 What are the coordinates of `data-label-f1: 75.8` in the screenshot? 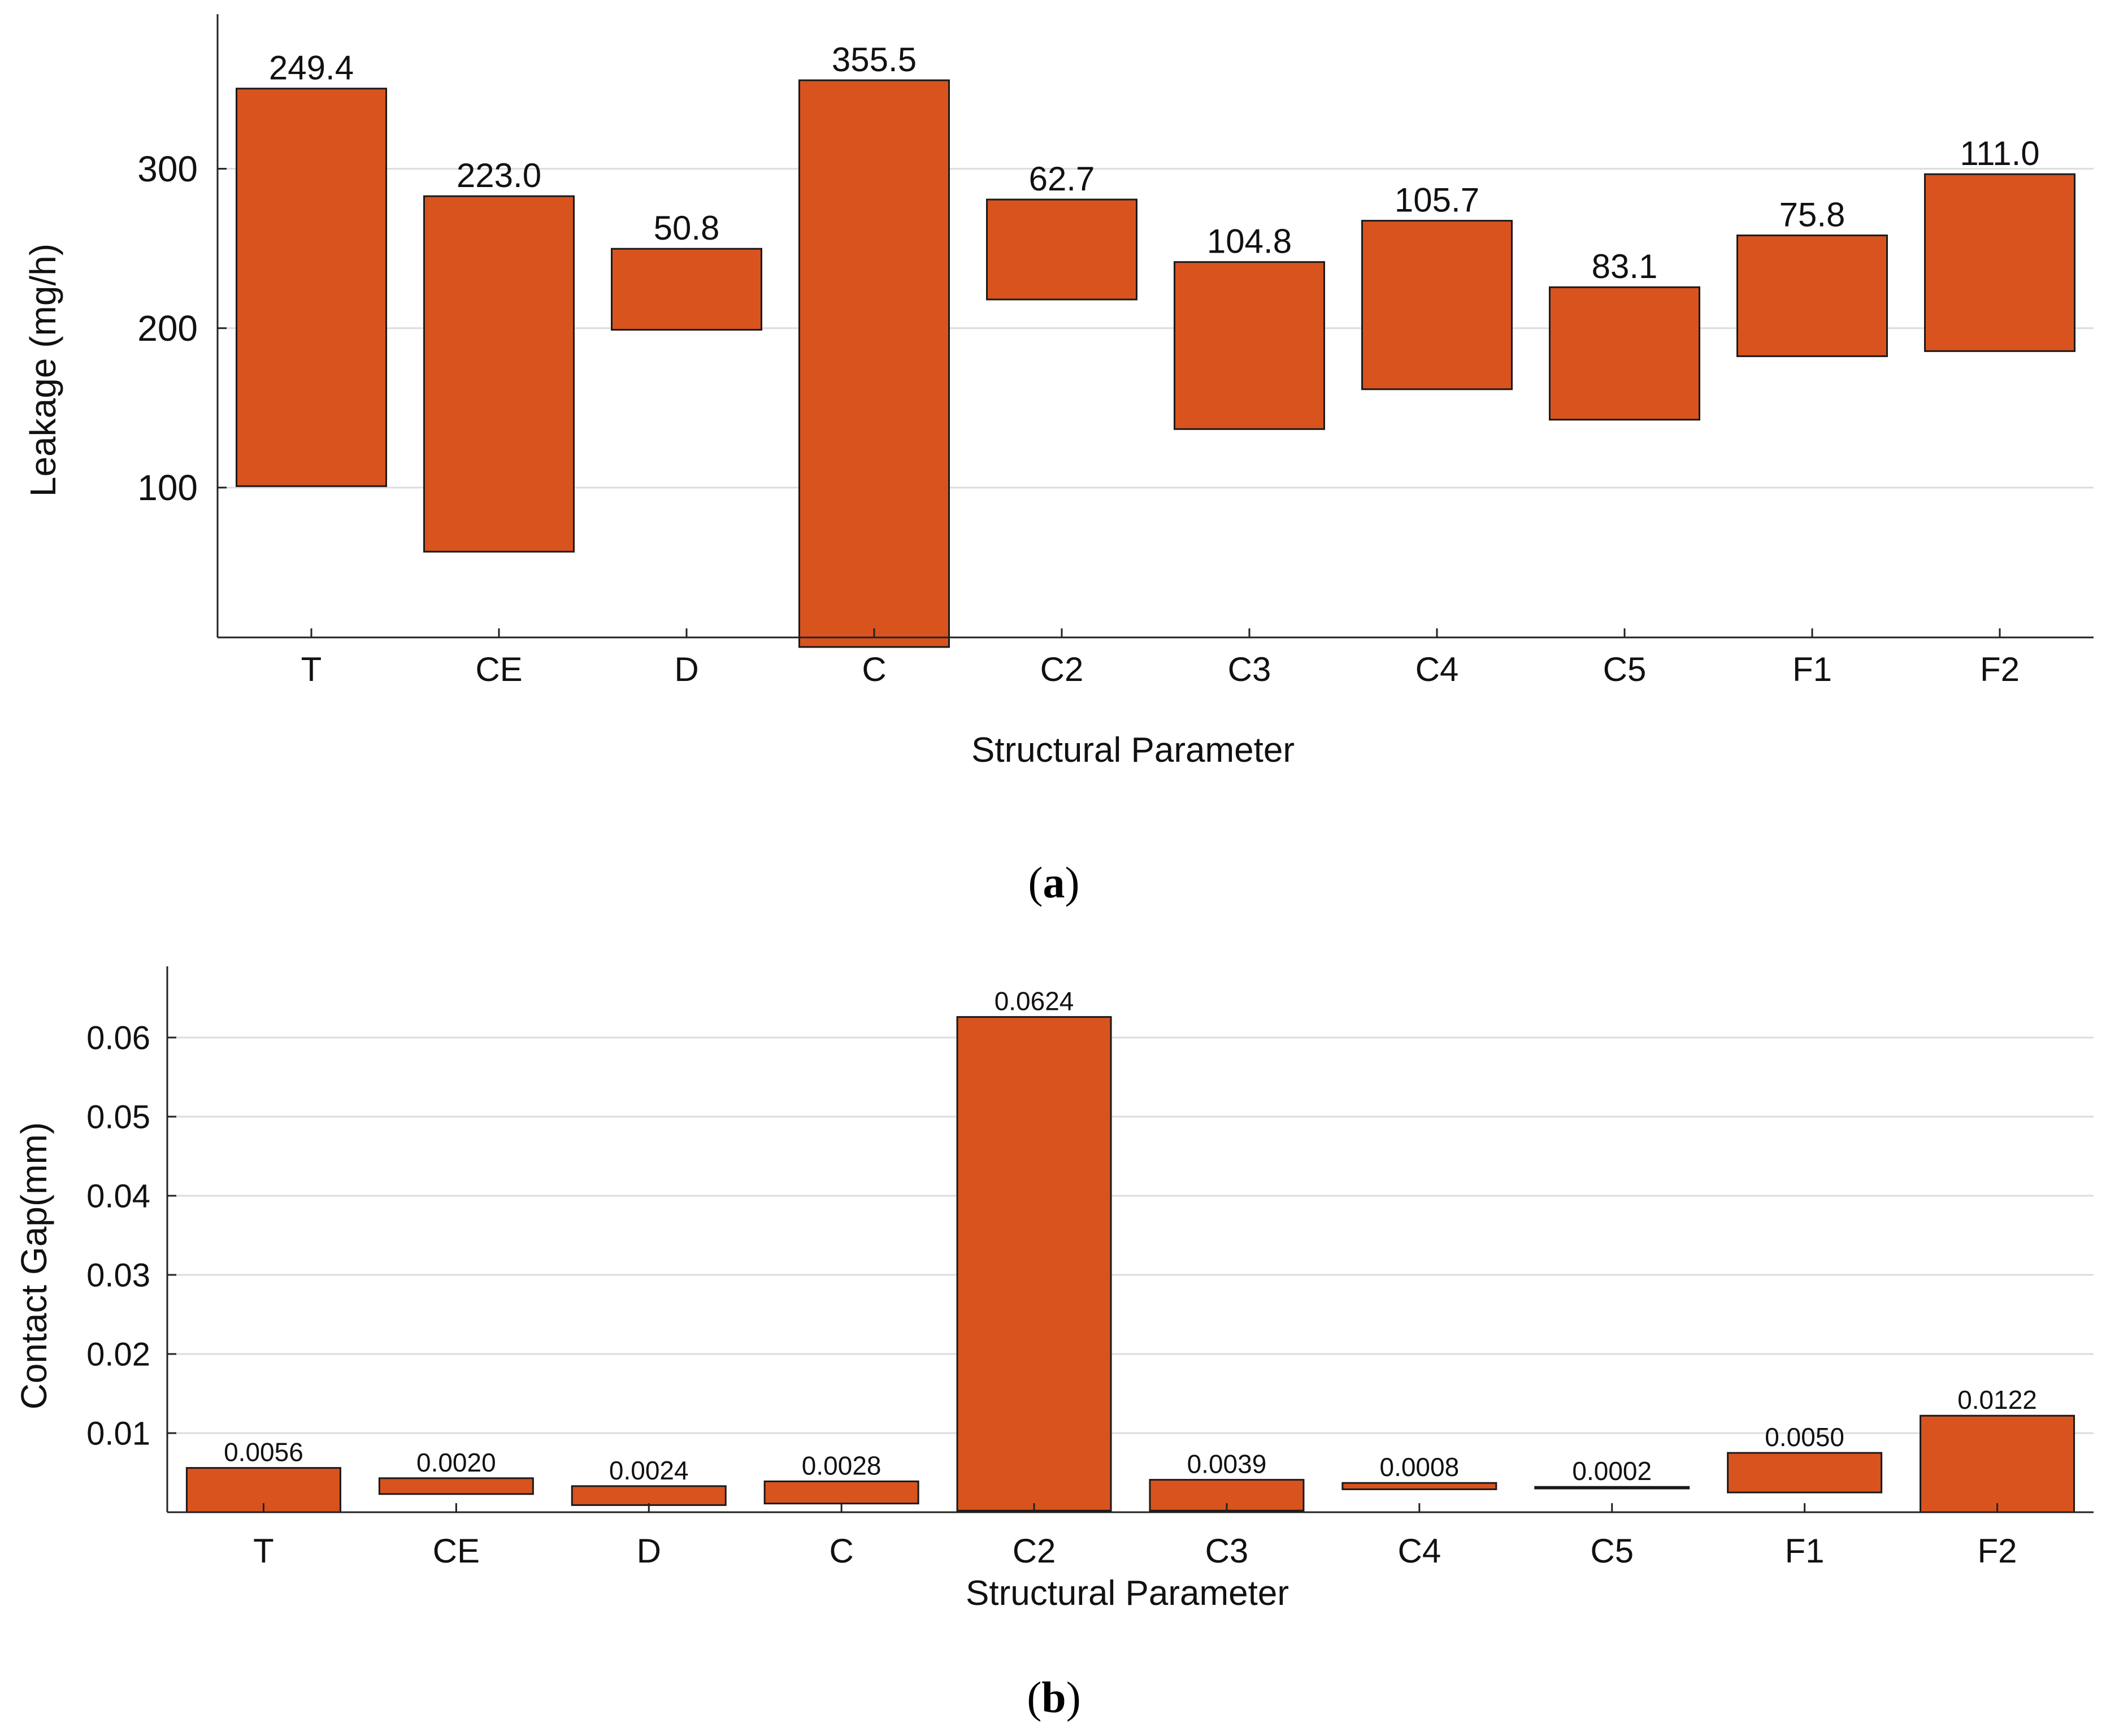 It's located at (1812, 215).